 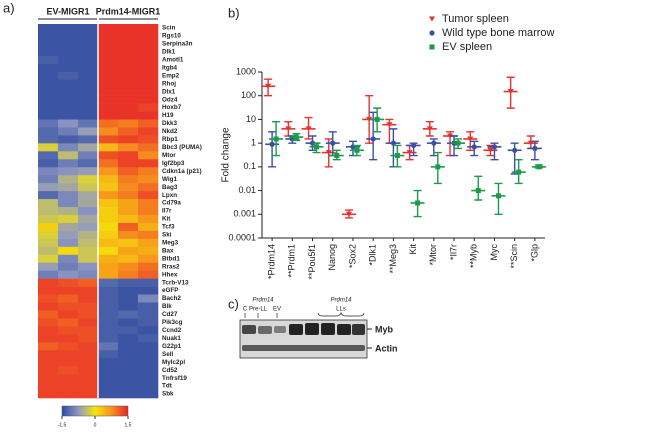 What do you see at coordinates (95, 425) in the screenshot?
I see `colorbar-tick-label: 0` at bounding box center [95, 425].